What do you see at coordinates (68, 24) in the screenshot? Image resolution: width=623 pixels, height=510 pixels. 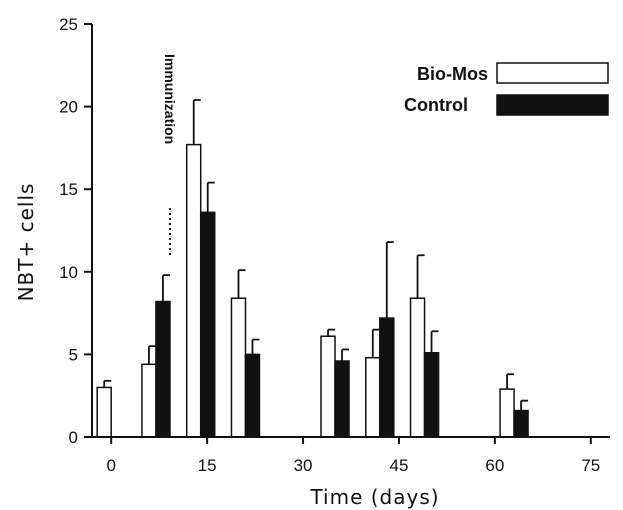 I see `y-tick-label: 25` at bounding box center [68, 24].